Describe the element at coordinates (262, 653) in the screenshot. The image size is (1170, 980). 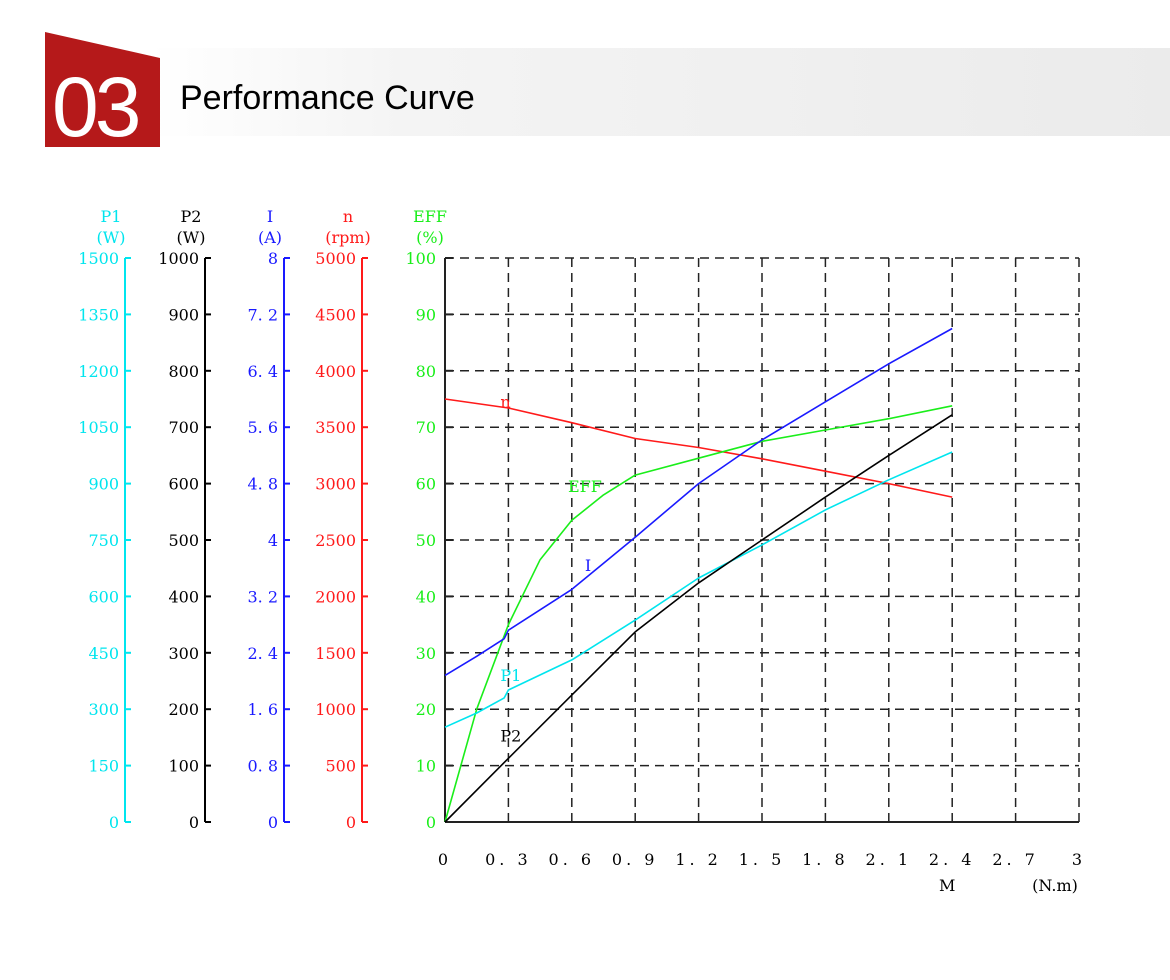
I see `axis-tick-label-I: 2. 4` at that location.